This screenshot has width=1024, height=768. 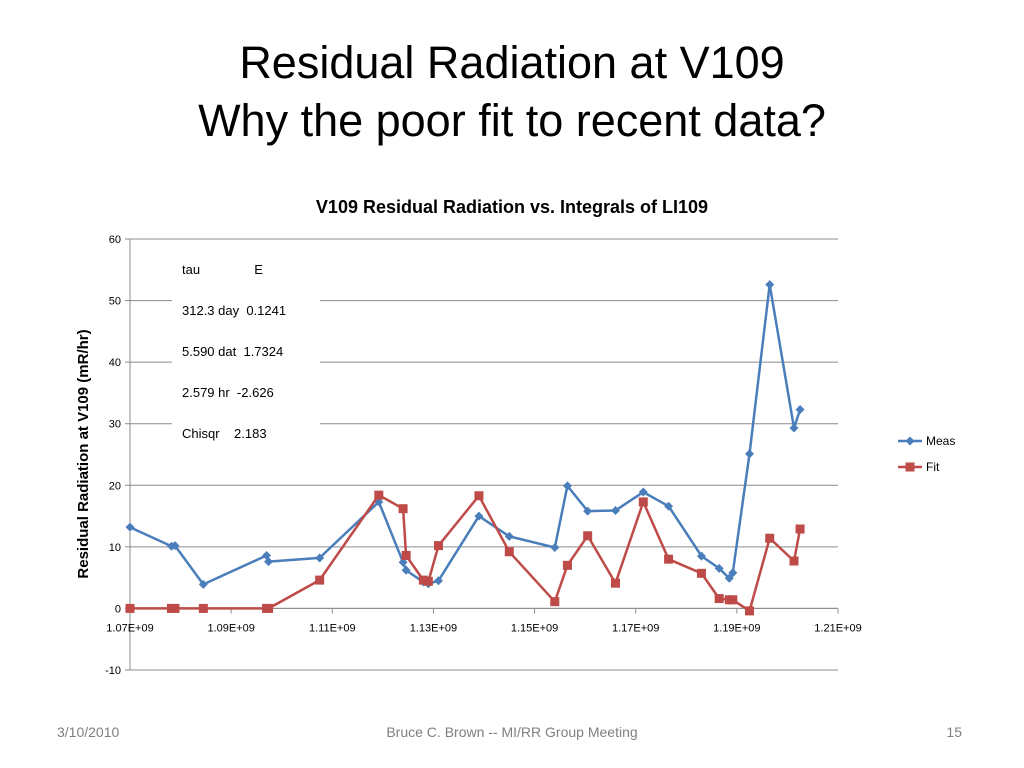 What do you see at coordinates (512, 732) in the screenshot?
I see `footer-presenter: Bruce C. Brown -- MI/RR Group Meeting` at bounding box center [512, 732].